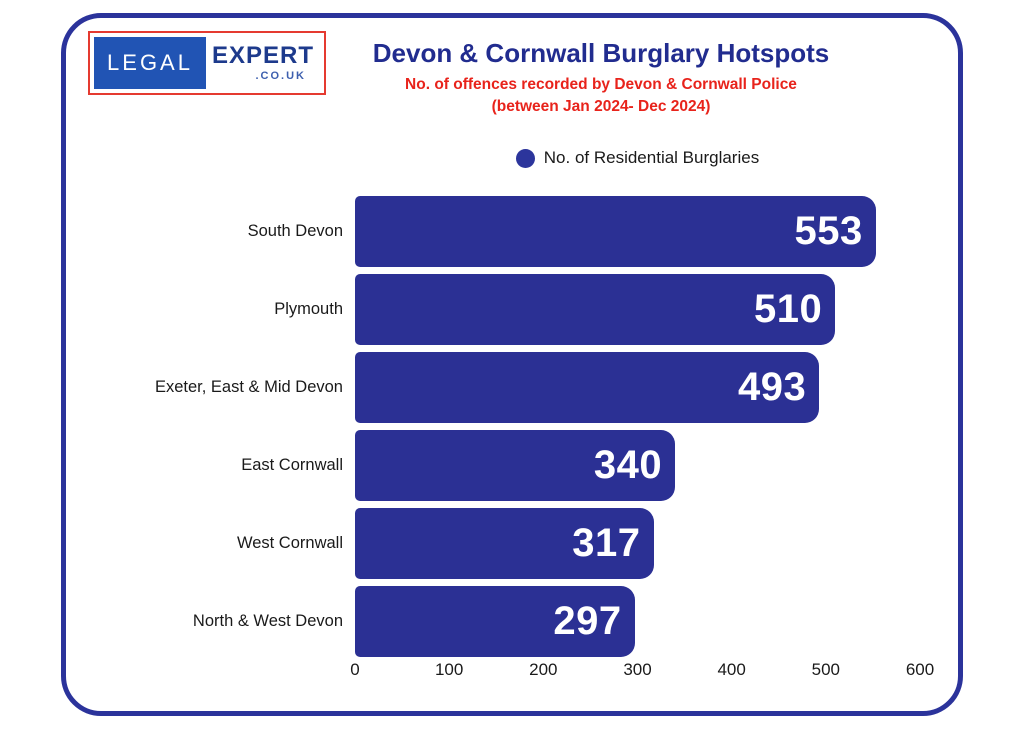  Describe the element at coordinates (449, 669) in the screenshot. I see `x-tick: 100` at that location.